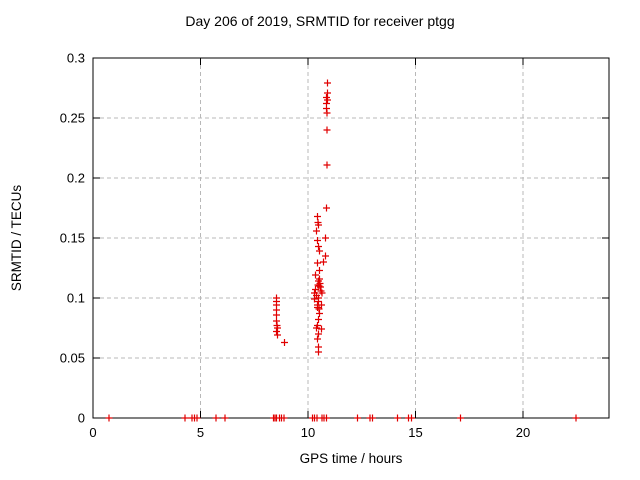 Image resolution: width=640 pixels, height=480 pixels. Describe the element at coordinates (81, 418) in the screenshot. I see `y-tick-label: 0` at that location.